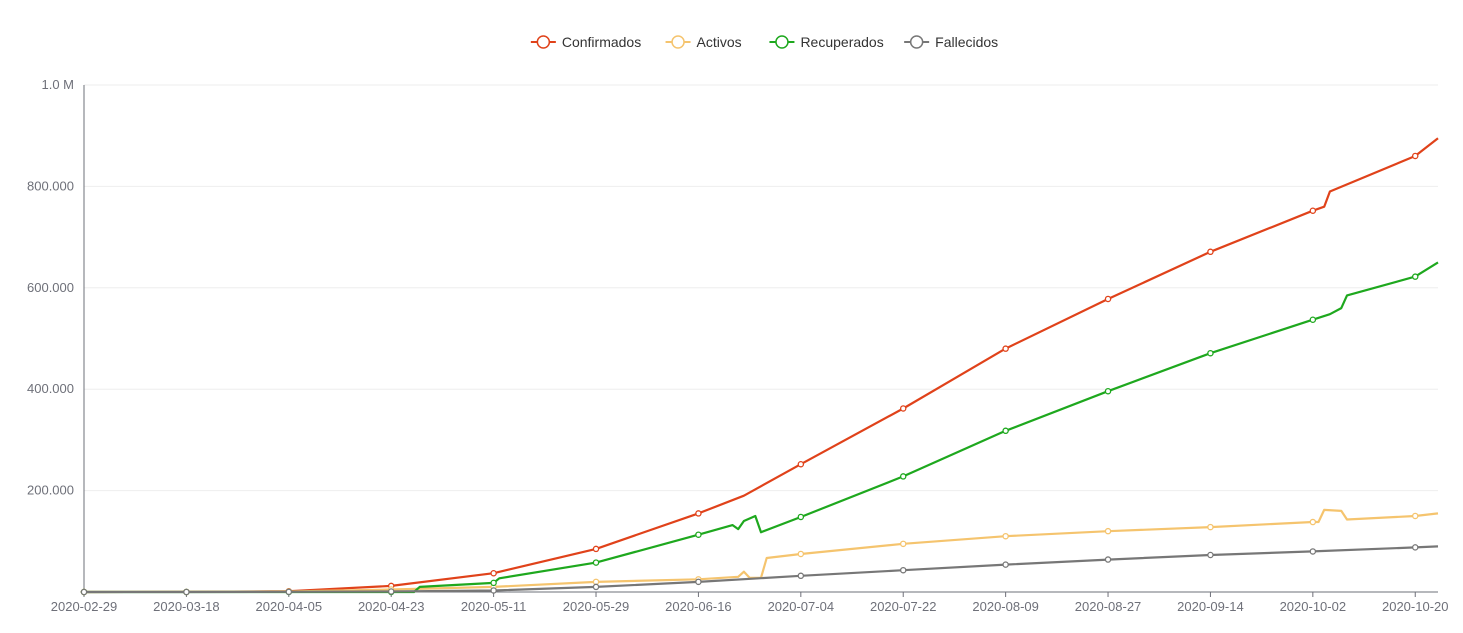 This screenshot has width=1463, height=633. What do you see at coordinates (50, 287) in the screenshot?
I see `y-tick-label: 600.000` at bounding box center [50, 287].